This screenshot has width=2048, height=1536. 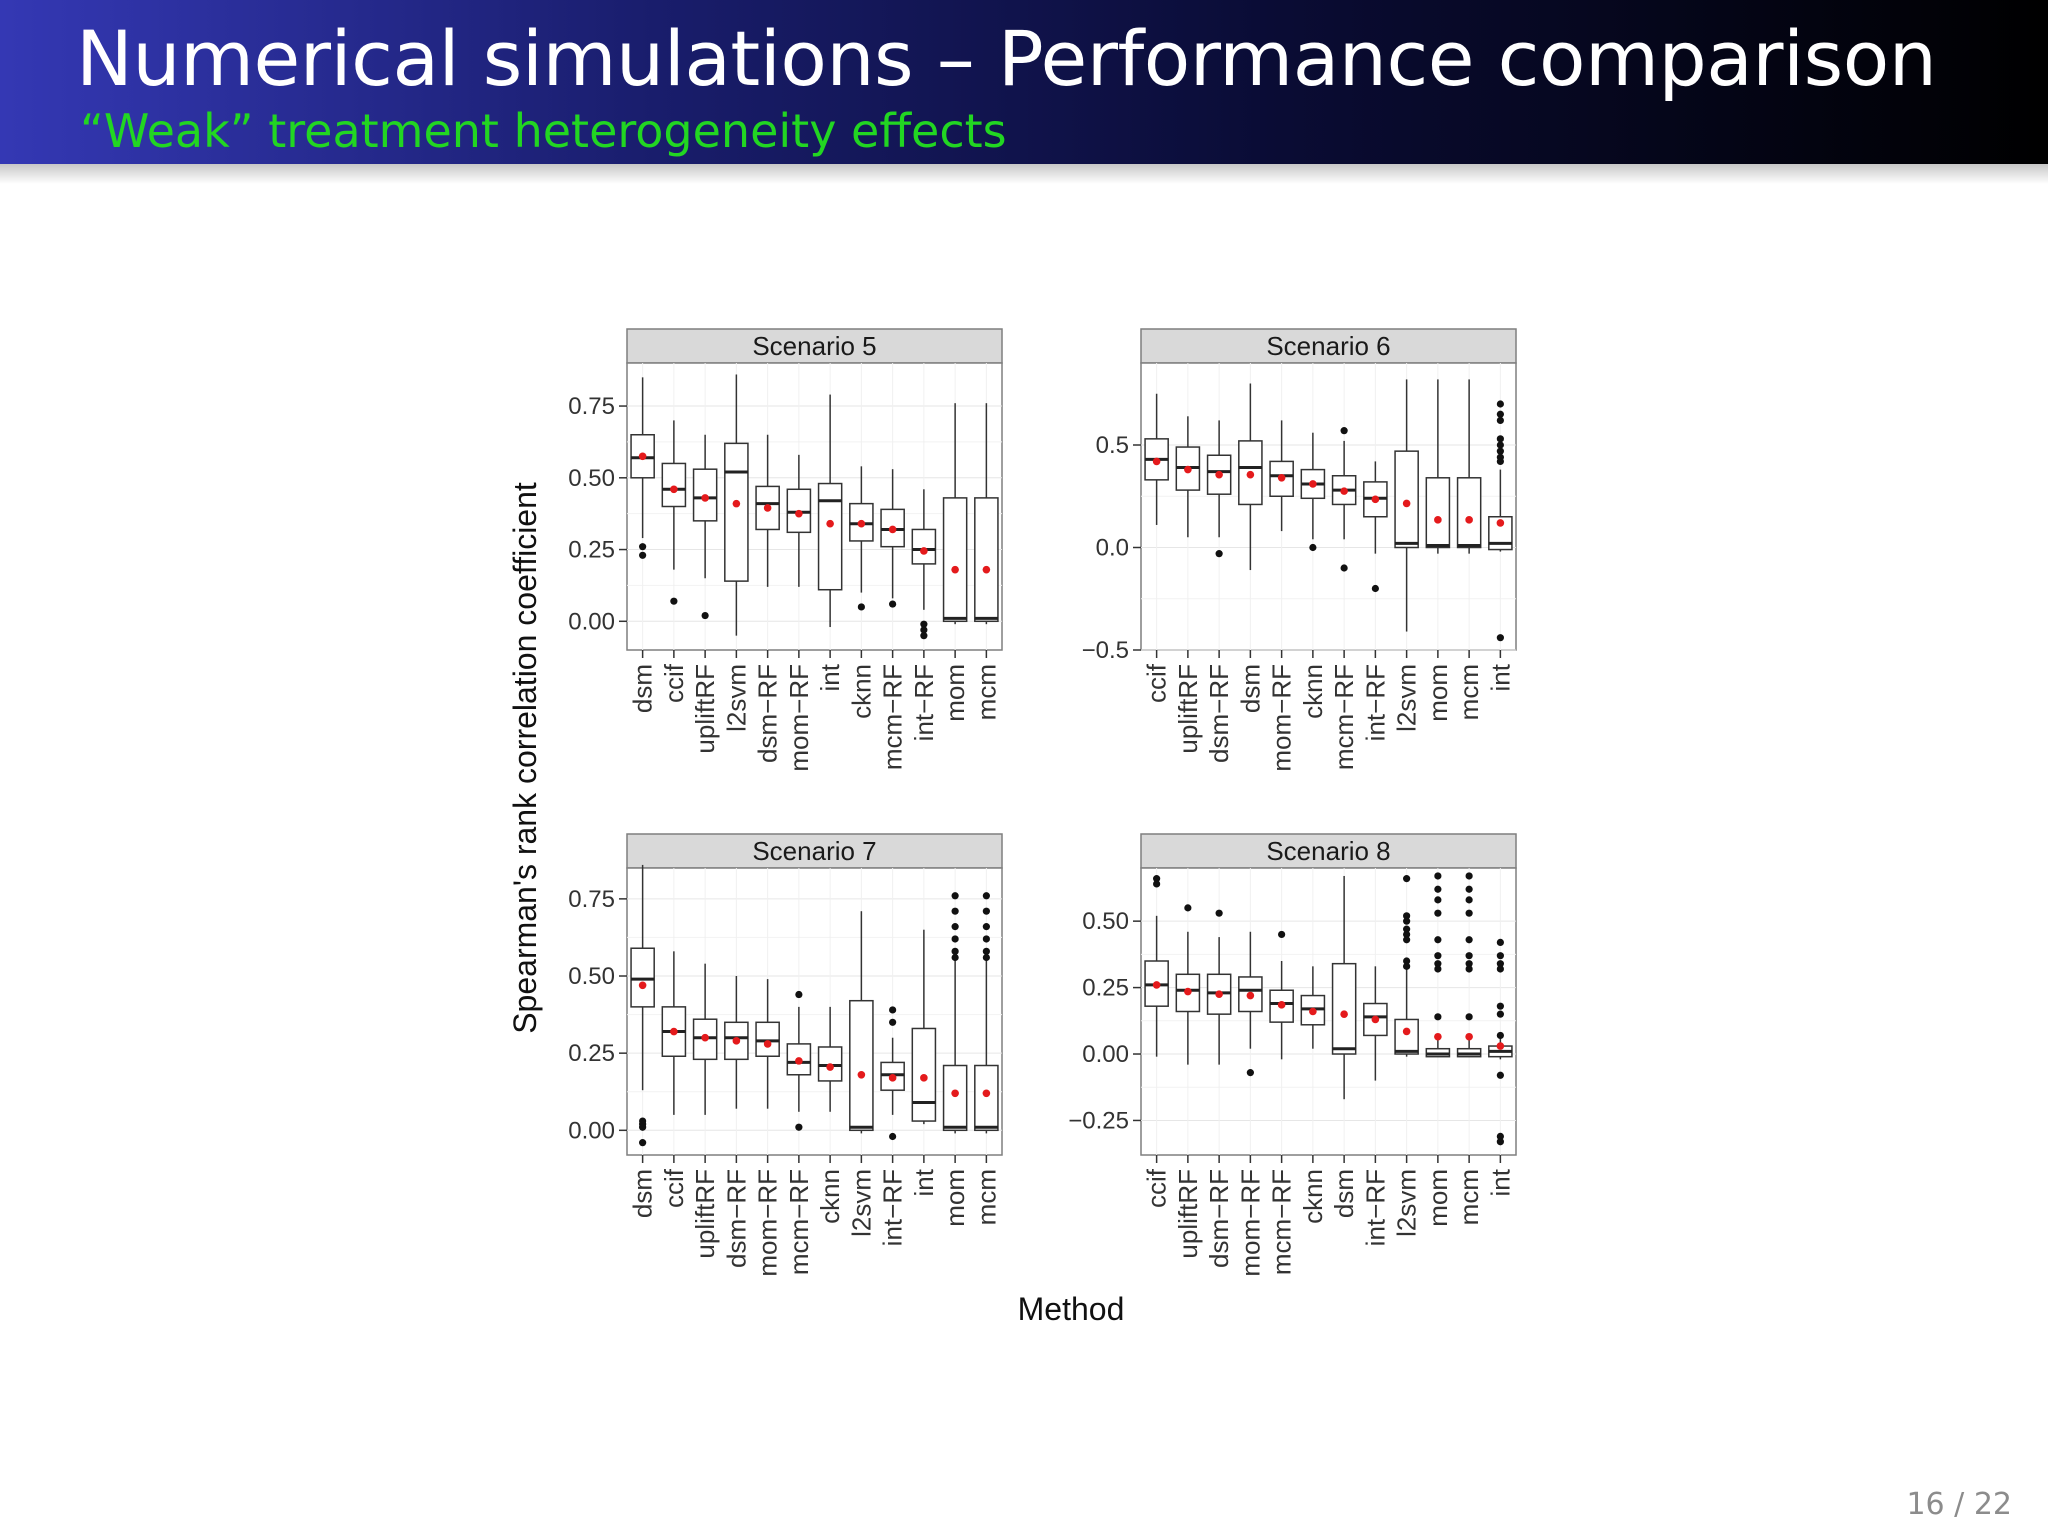 I want to click on x-tick-label: l2svm, so click(x=1407, y=698).